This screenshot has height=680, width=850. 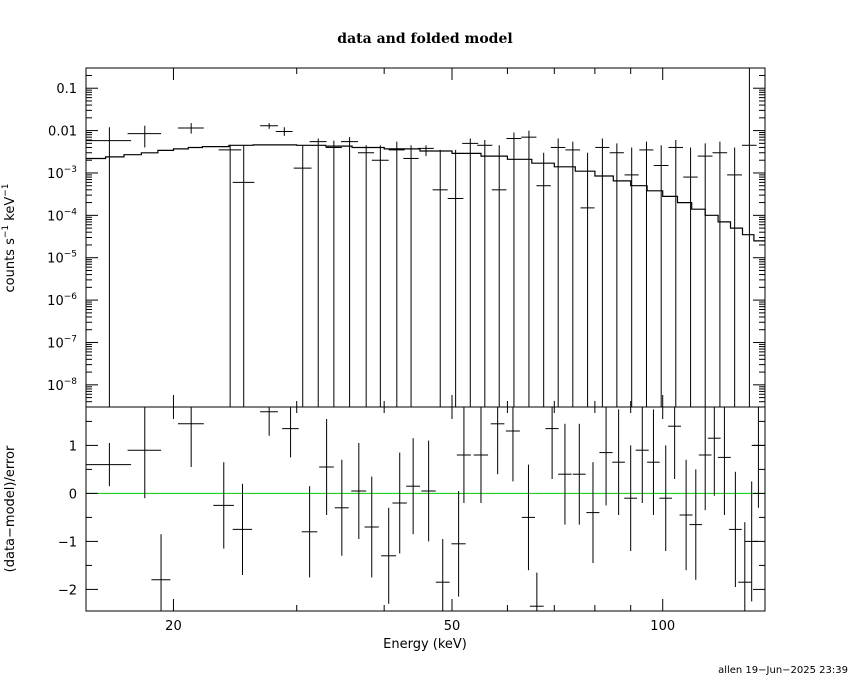 I want to click on model-curve, so click(x=425, y=193).